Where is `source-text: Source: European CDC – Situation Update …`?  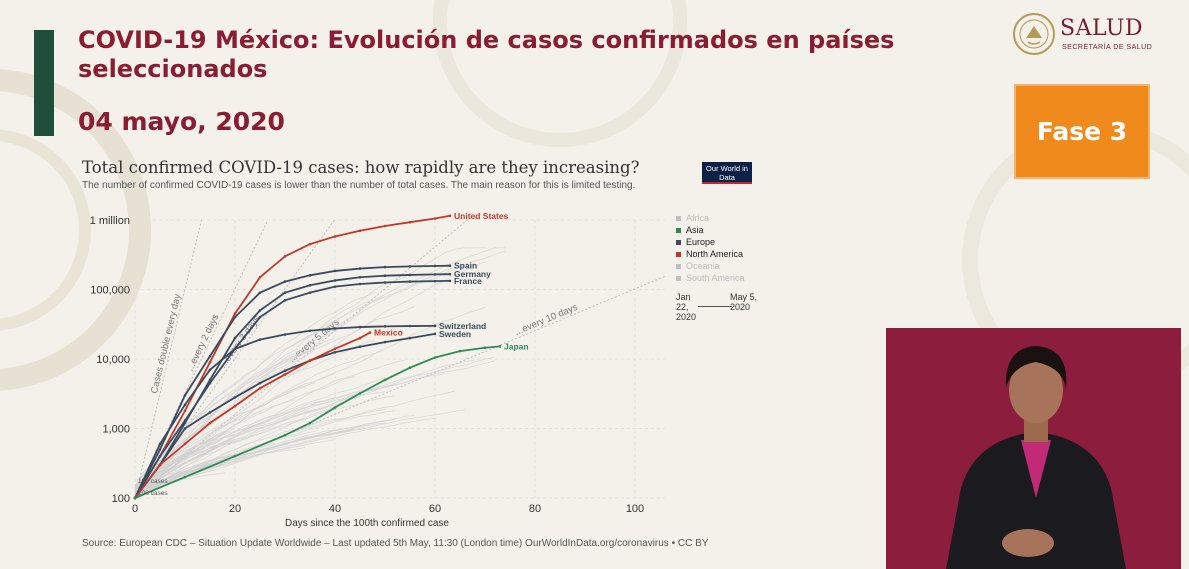
source-text: Source: European CDC – Situation Update … is located at coordinates (302, 543).